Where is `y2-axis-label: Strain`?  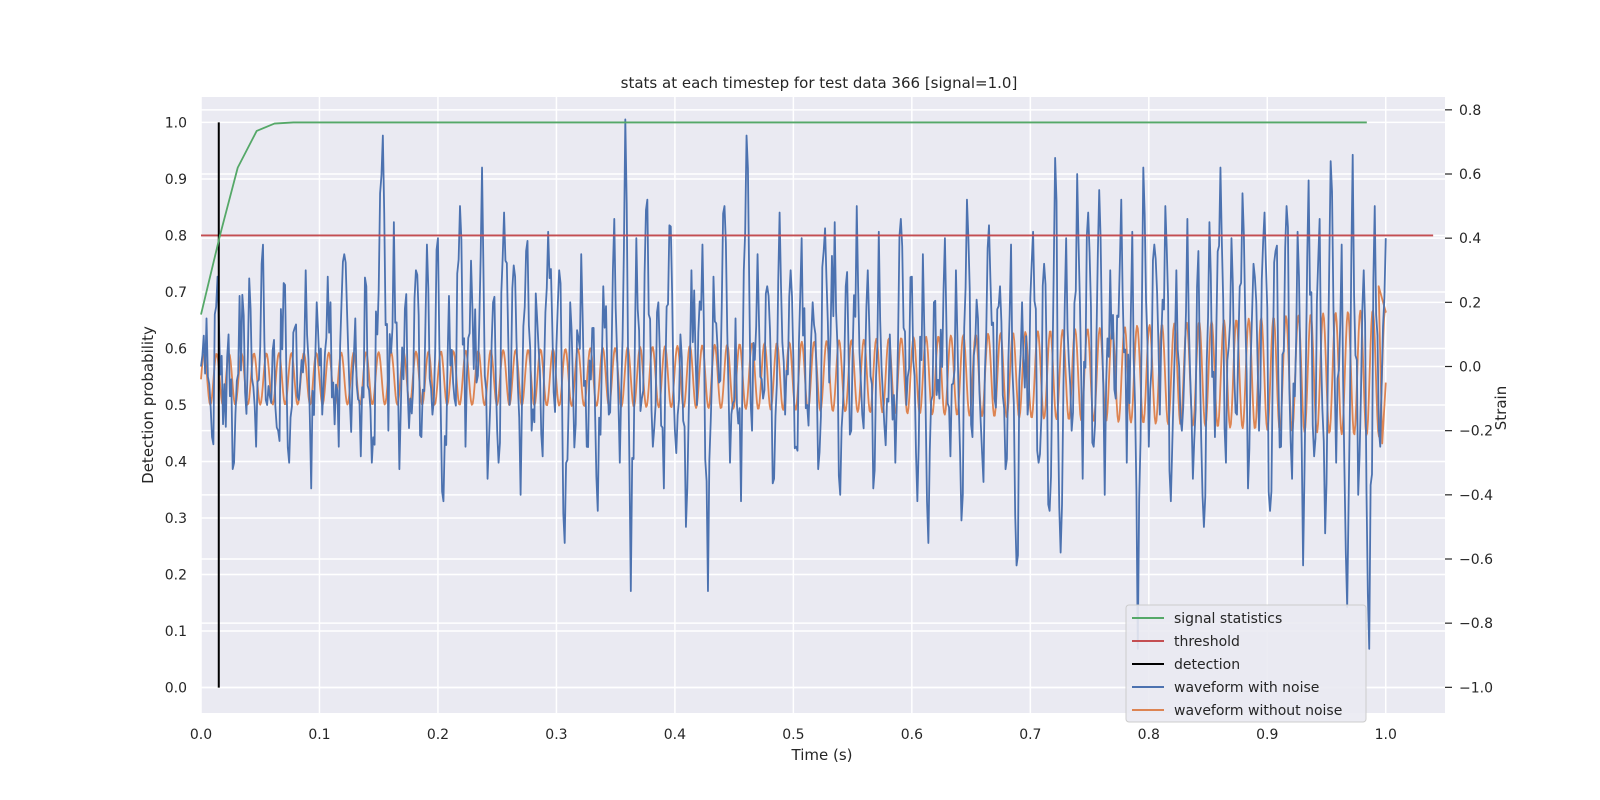 y2-axis-label: Strain is located at coordinates (1501, 408).